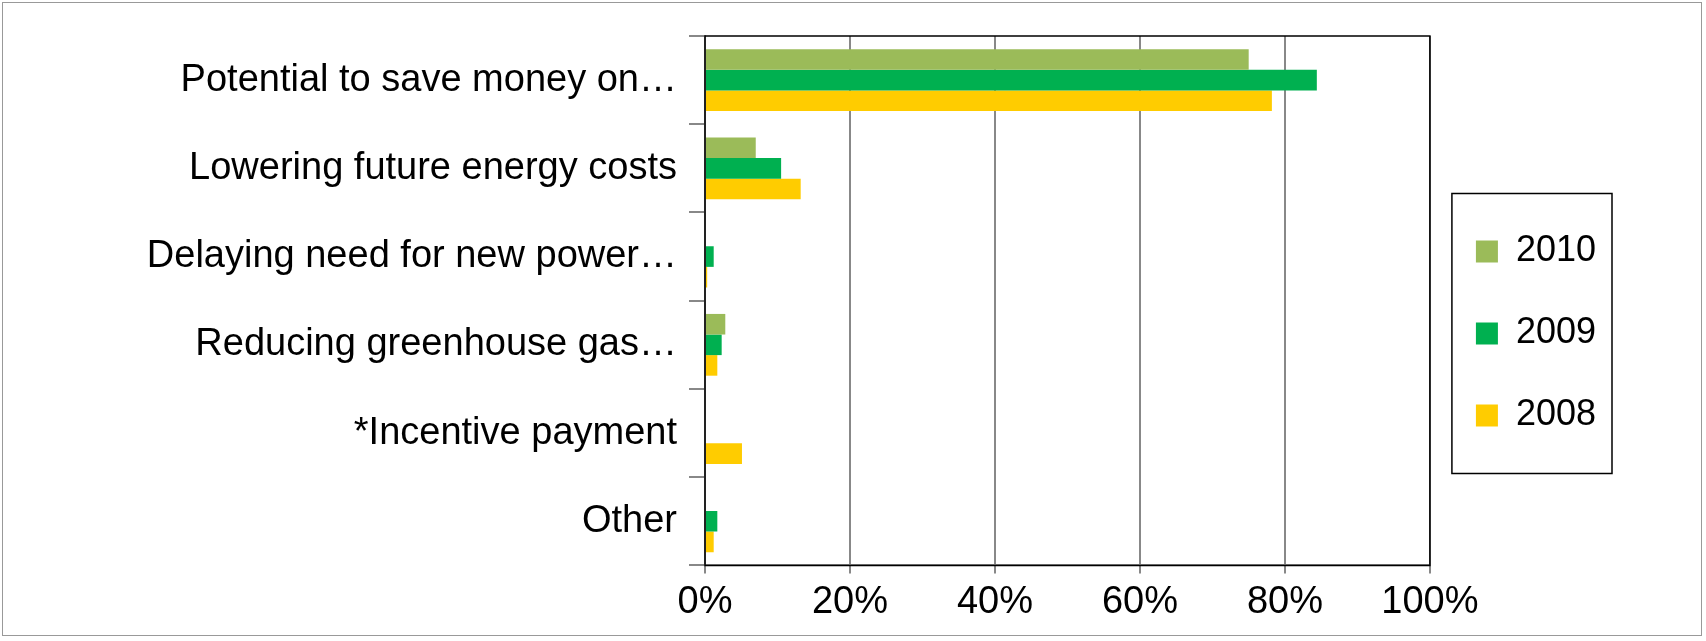 This screenshot has height=641, width=1706. What do you see at coordinates (1556, 413) in the screenshot?
I see `legend-label: 2008` at bounding box center [1556, 413].